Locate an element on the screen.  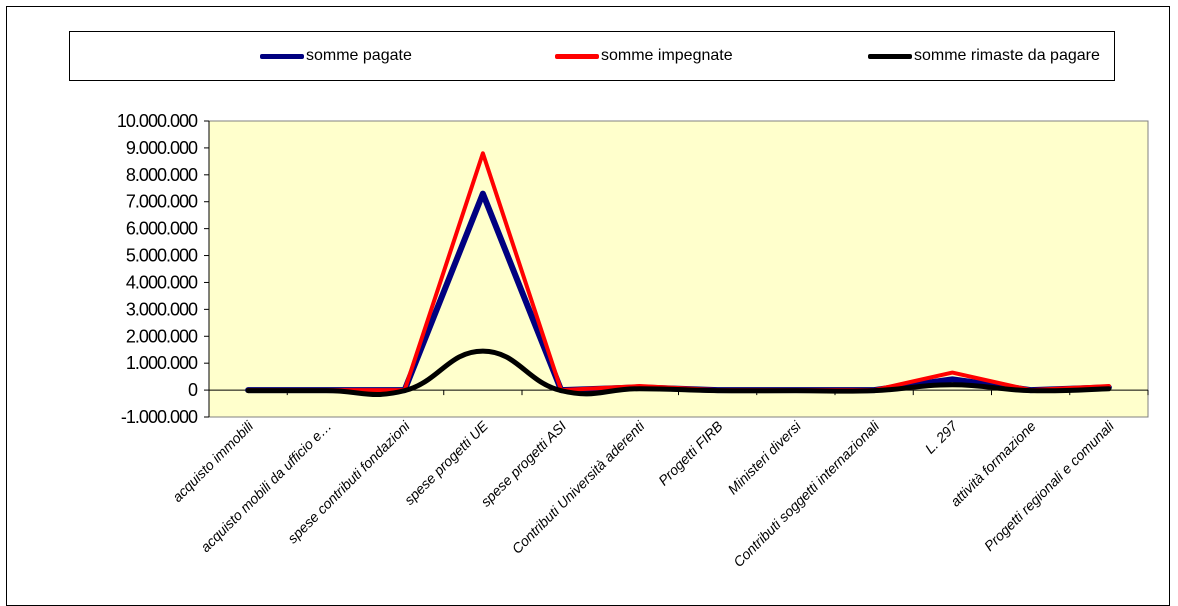
legend-label: somme rimaste da pagare is located at coordinates (1007, 55).